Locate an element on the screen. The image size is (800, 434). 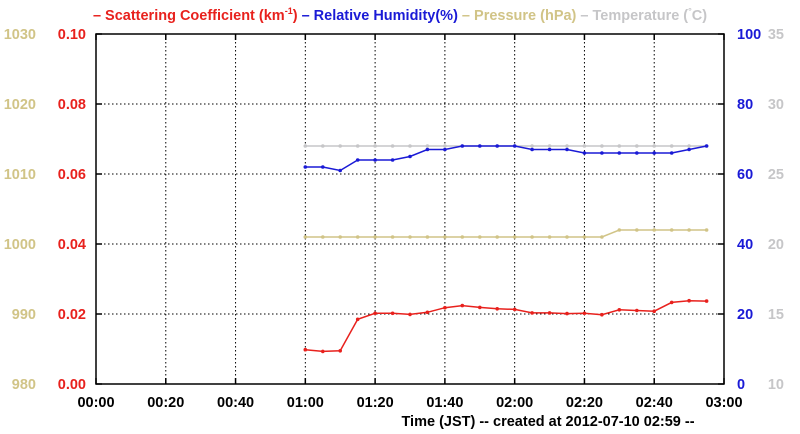
legend-superscript-3: ° is located at coordinates (690, 11).